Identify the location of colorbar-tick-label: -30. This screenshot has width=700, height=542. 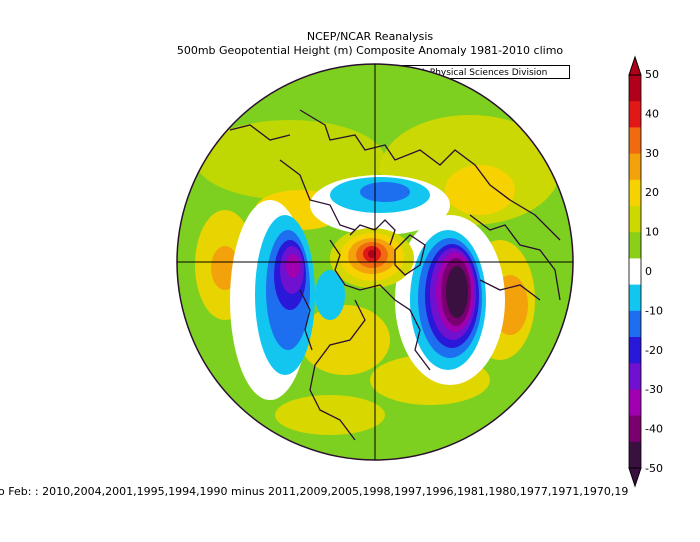
(654, 389).